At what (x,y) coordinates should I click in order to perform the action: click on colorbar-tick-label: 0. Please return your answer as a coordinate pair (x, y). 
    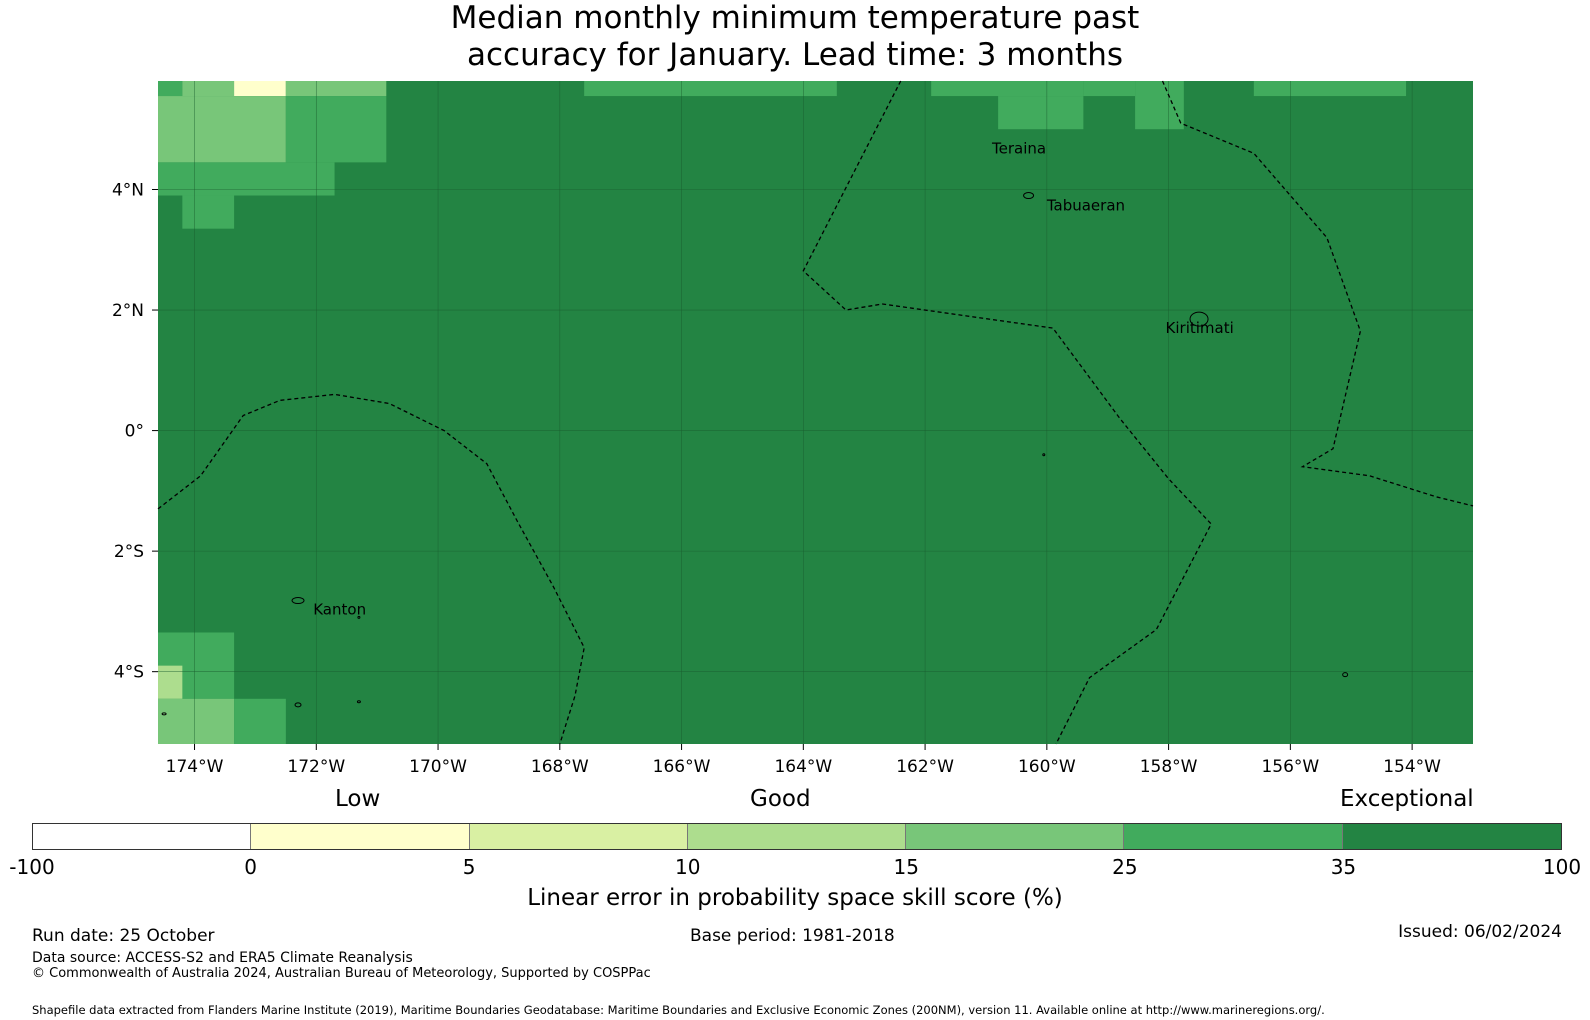
    Looking at the image, I should click on (250, 867).